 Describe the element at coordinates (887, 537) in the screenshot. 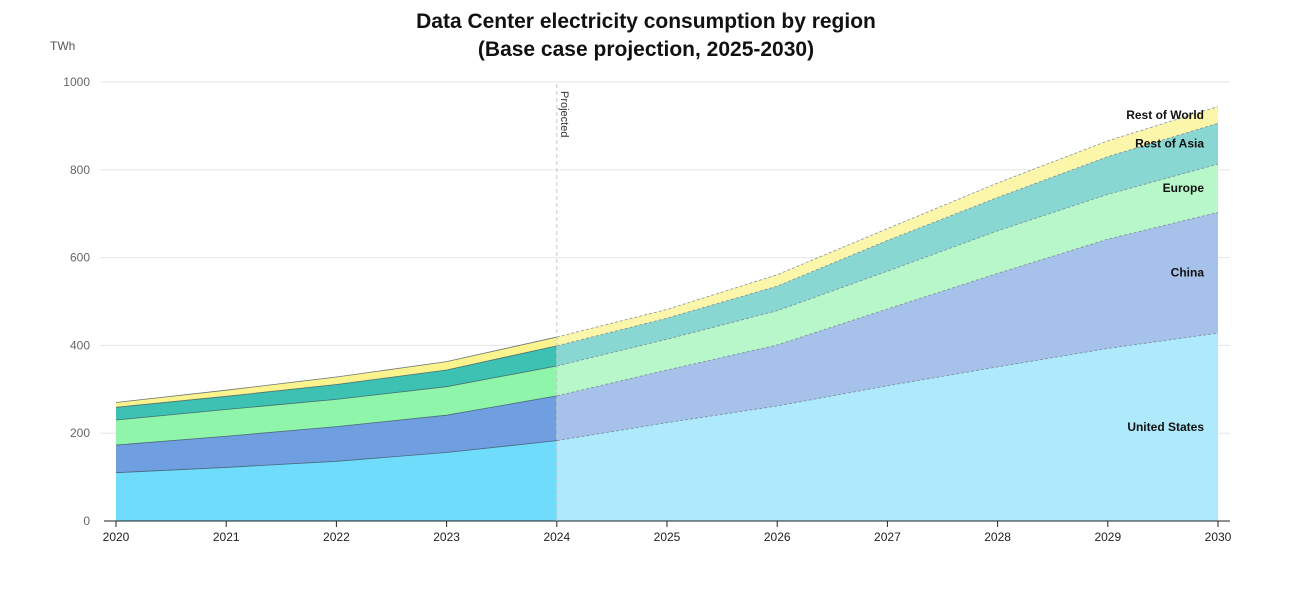

I see `x-tick-label: 2027` at that location.